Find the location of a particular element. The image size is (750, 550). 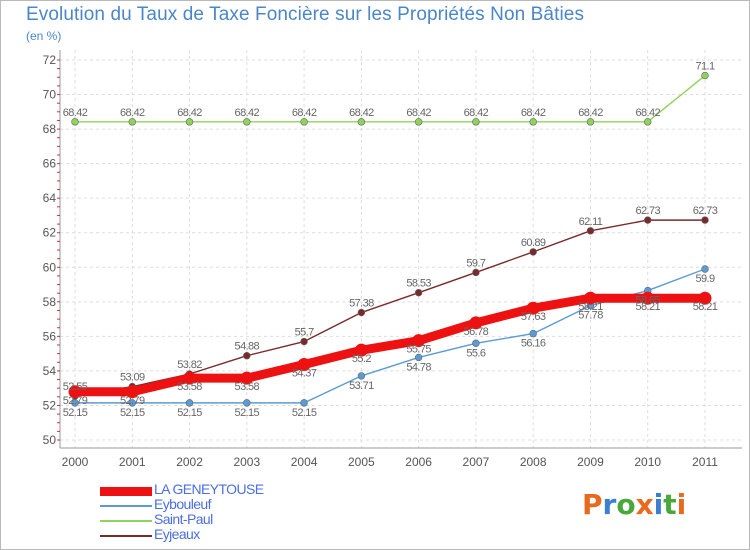

legend-label: Eybouleuf is located at coordinates (182, 504).